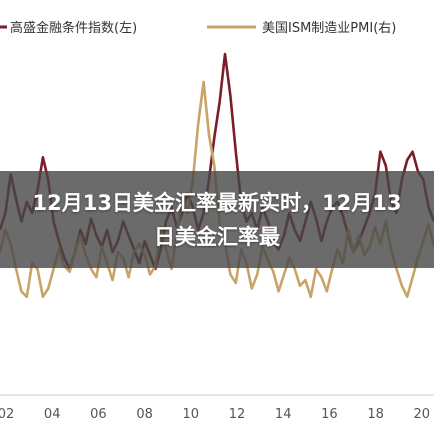 The height and width of the screenshot is (434, 434). Describe the element at coordinates (52, 414) in the screenshot. I see `x-tick-label: 04` at that location.